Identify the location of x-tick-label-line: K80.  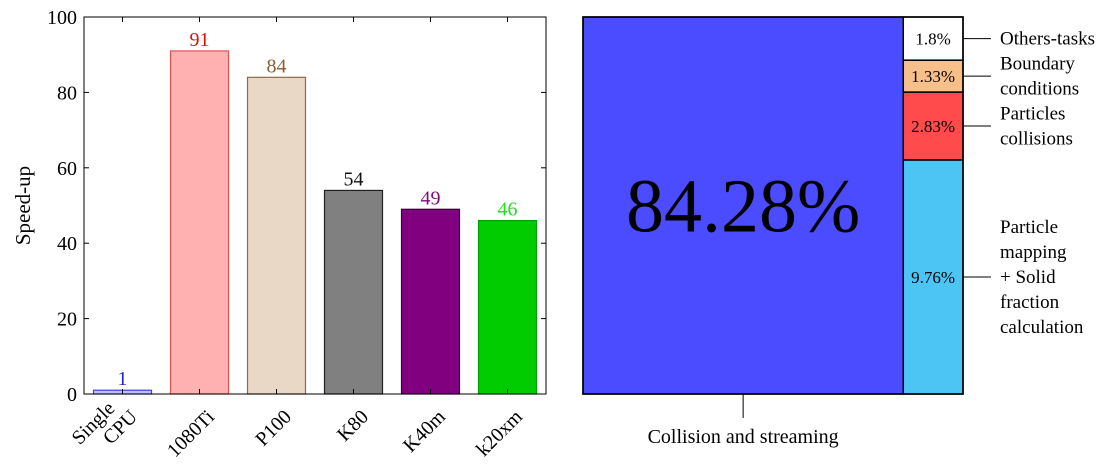
(353, 426).